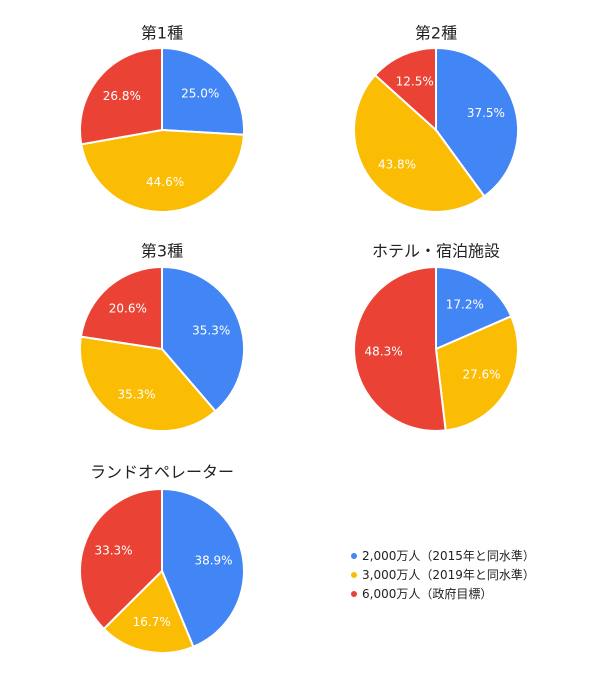 The width and height of the screenshot is (600, 700). I want to click on pie-chart: ホテル・宿泊施設 17.2% 27.6% 48.3%, so click(436, 337).